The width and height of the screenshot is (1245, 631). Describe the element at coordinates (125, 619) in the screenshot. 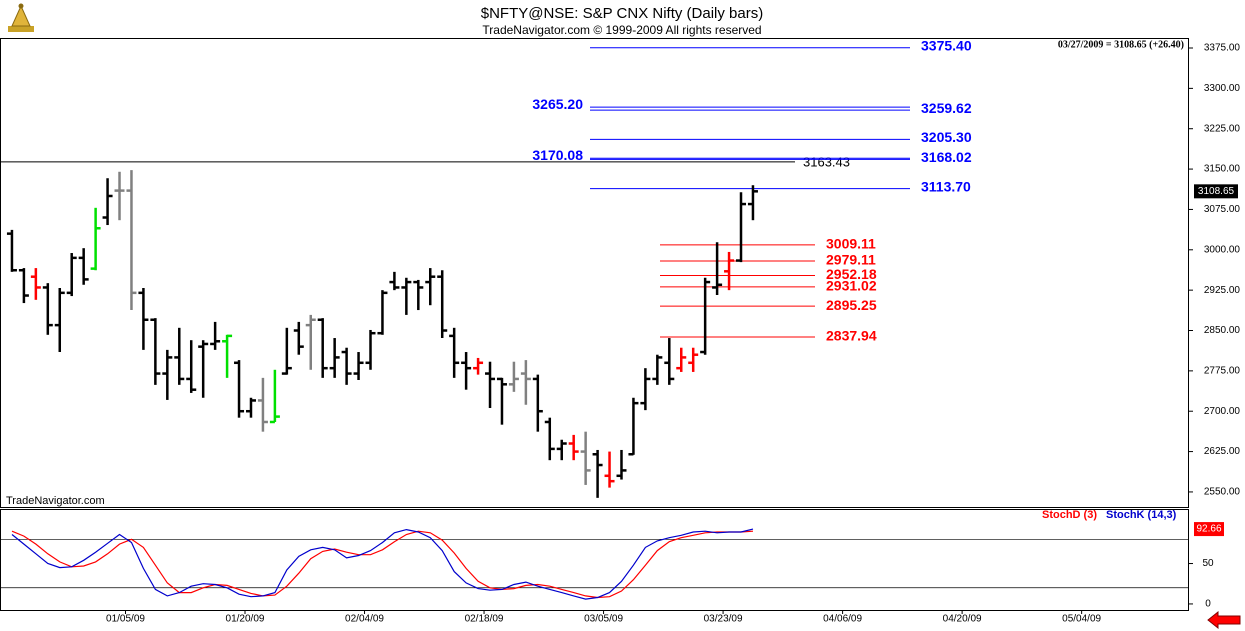

I see `x-tick-label: 01/05/09` at that location.